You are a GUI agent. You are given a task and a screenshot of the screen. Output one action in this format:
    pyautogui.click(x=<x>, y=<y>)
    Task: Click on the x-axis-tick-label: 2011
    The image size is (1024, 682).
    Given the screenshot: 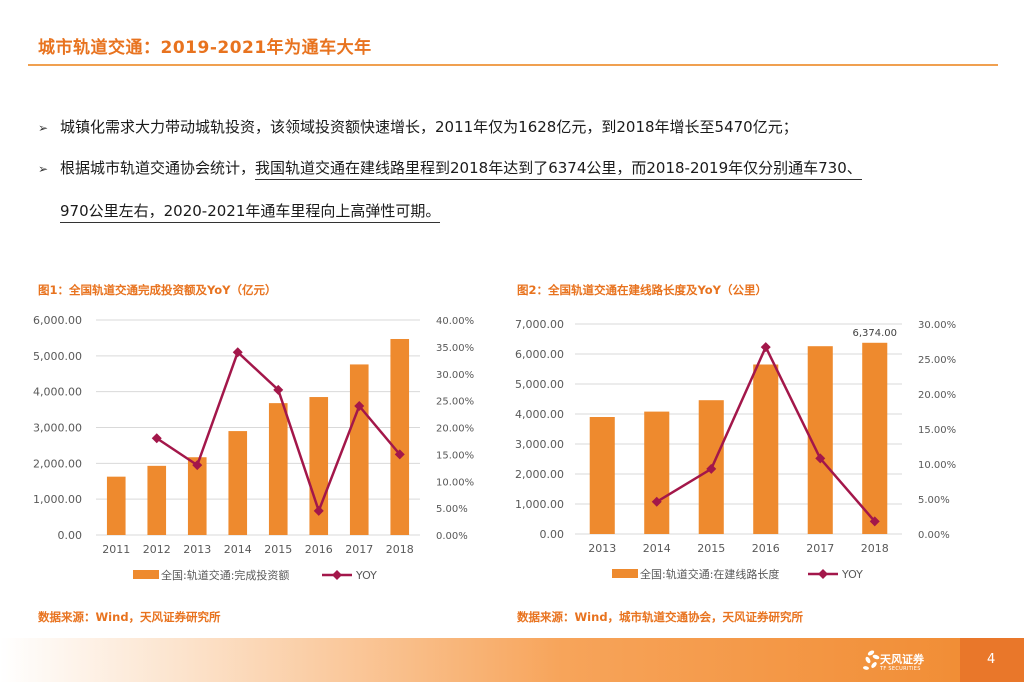 What is the action you would take?
    pyautogui.click(x=116, y=549)
    